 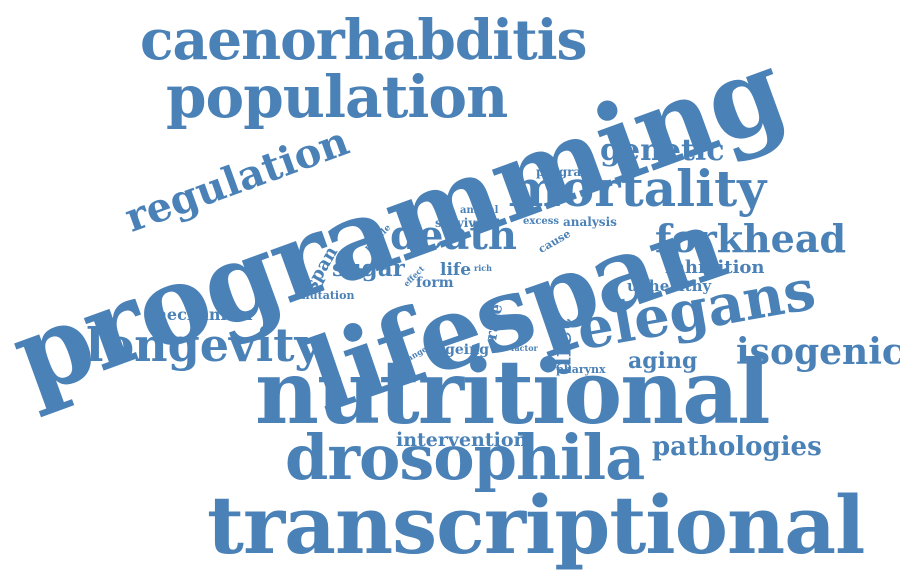 What do you see at coordinates (326, 295) in the screenshot?
I see `word-mutation: mutation` at bounding box center [326, 295].